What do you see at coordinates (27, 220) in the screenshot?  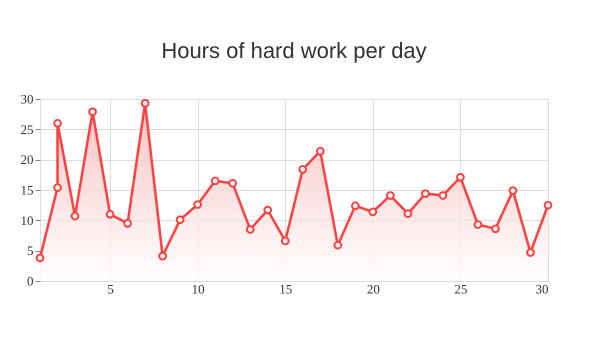 I see `y-tick-label: 10` at bounding box center [27, 220].